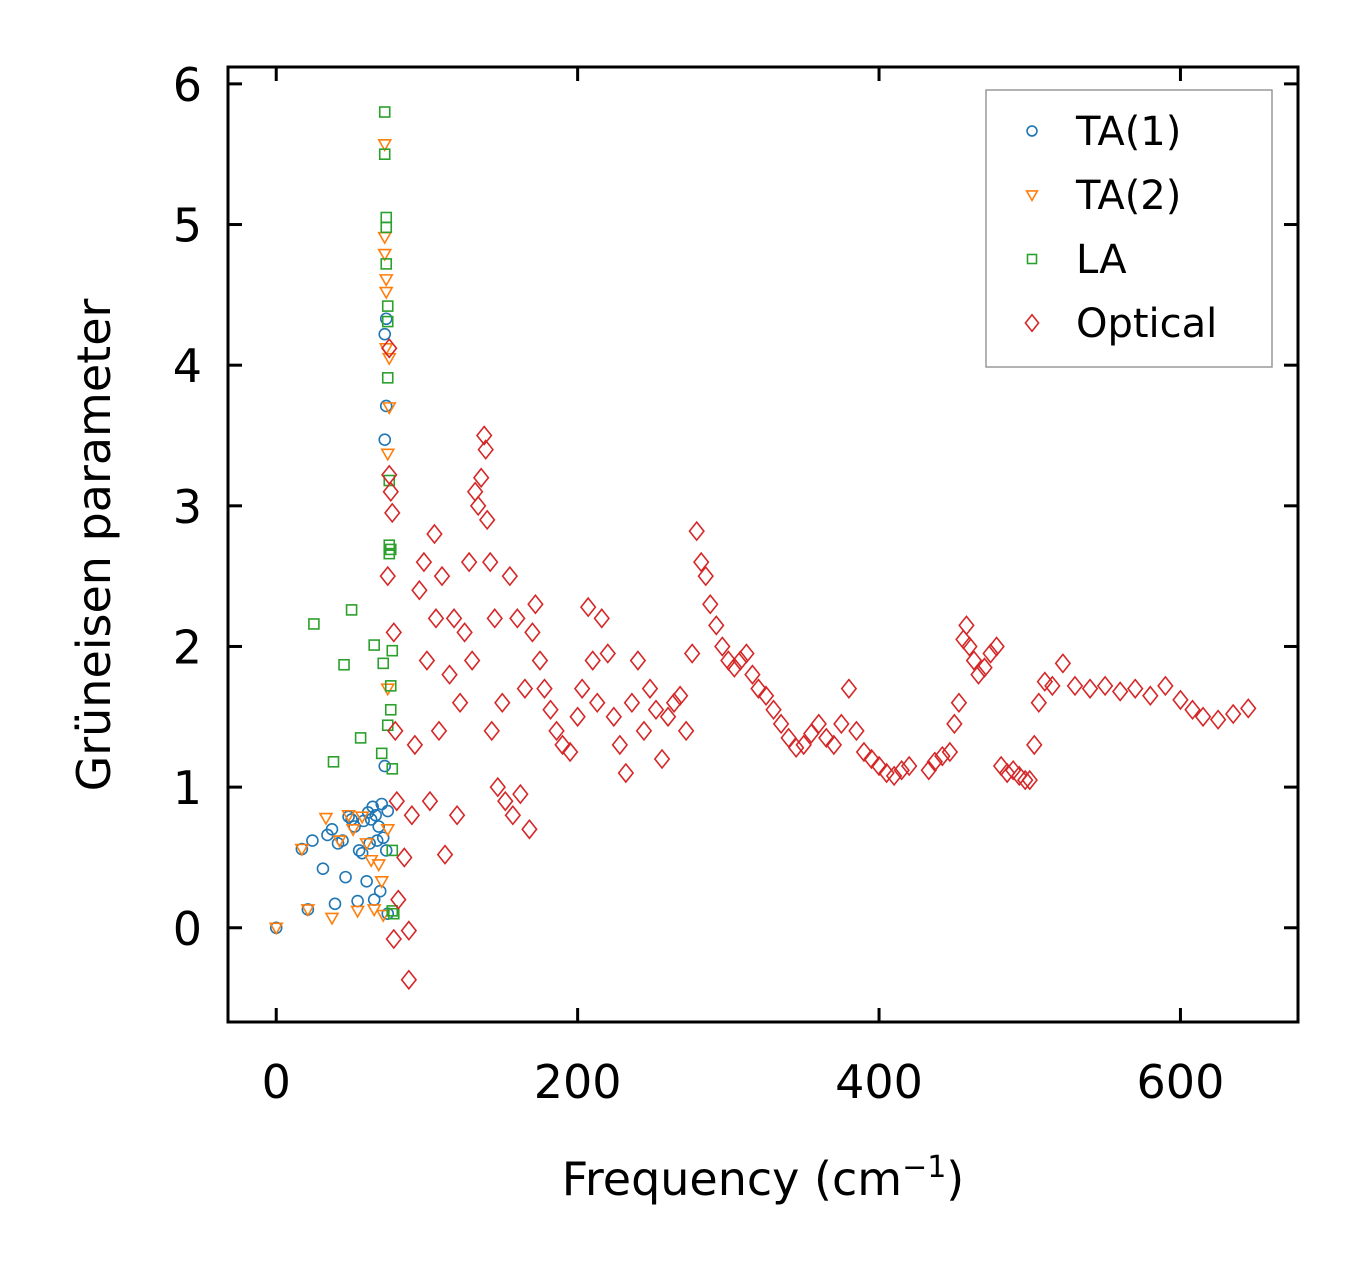 This screenshot has width=1357, height=1270. What do you see at coordinates (187, 788) in the screenshot?
I see `y-tick-label: 1` at bounding box center [187, 788].